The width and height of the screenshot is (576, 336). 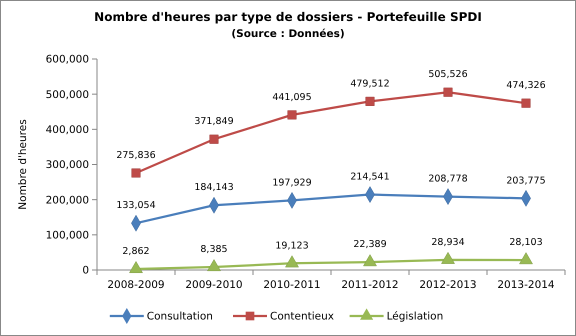 I want to click on data-label: 2,862, so click(x=136, y=251).